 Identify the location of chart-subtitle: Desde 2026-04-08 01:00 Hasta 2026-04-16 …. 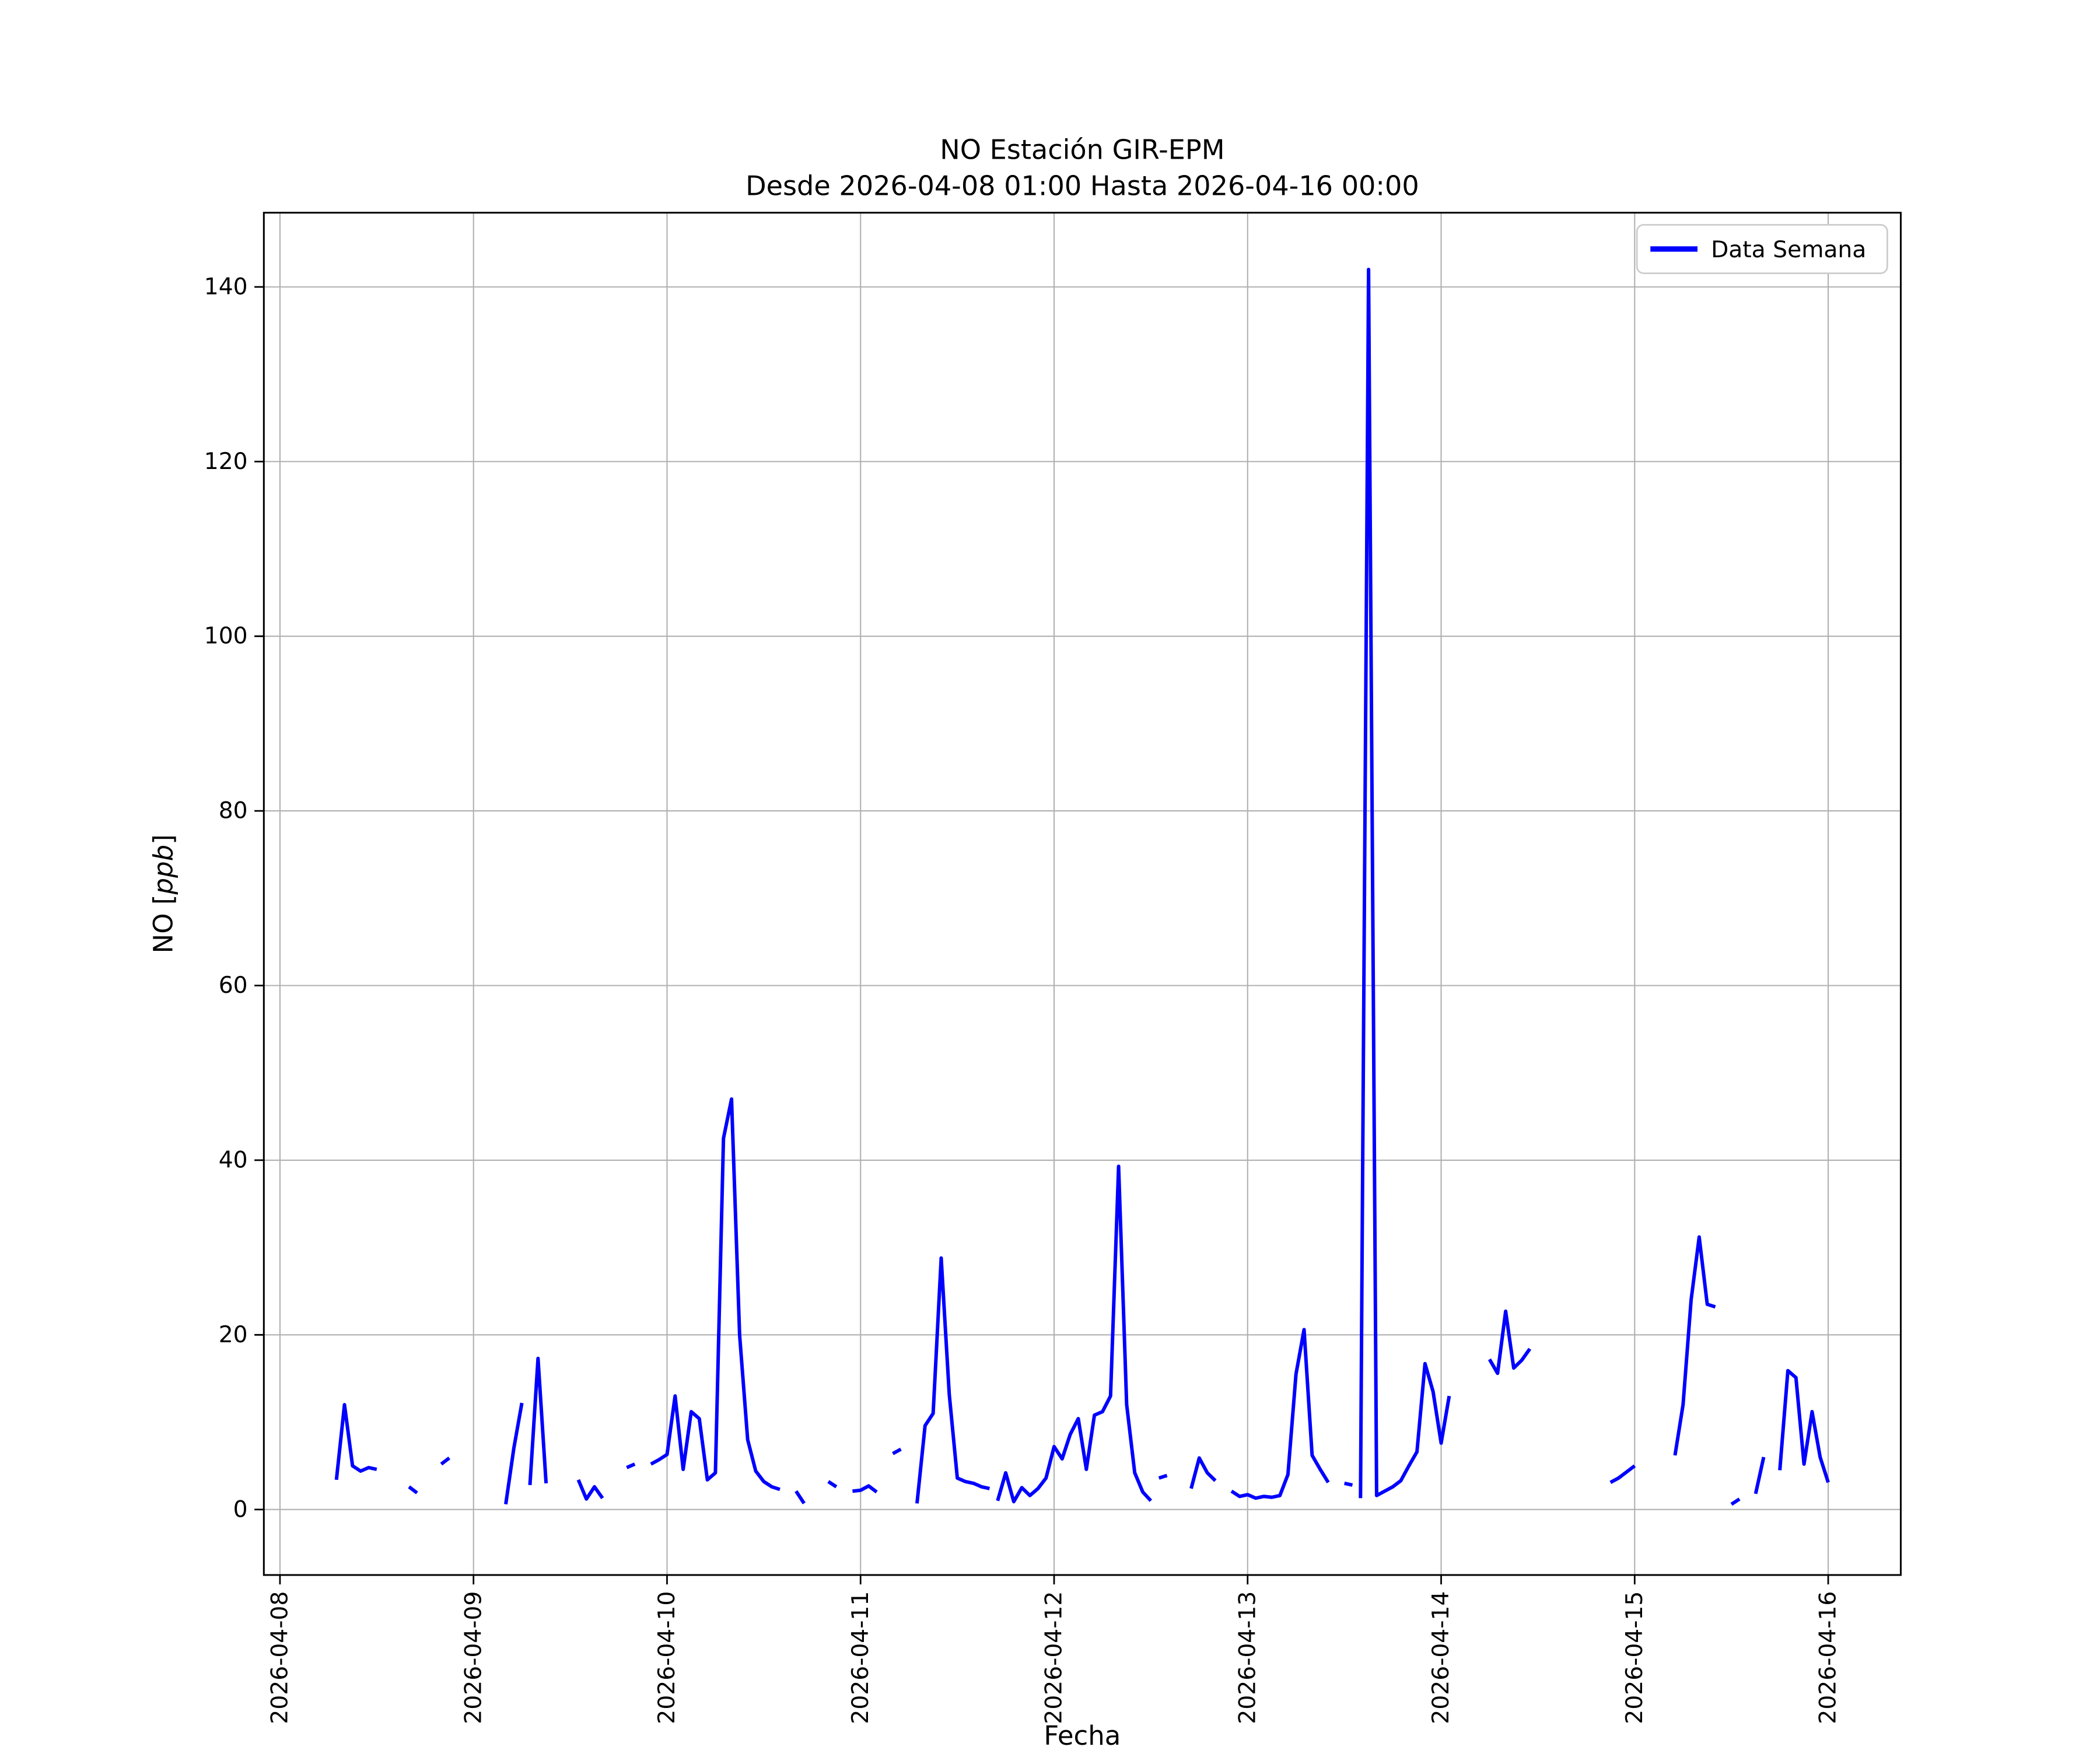
(1082, 186).